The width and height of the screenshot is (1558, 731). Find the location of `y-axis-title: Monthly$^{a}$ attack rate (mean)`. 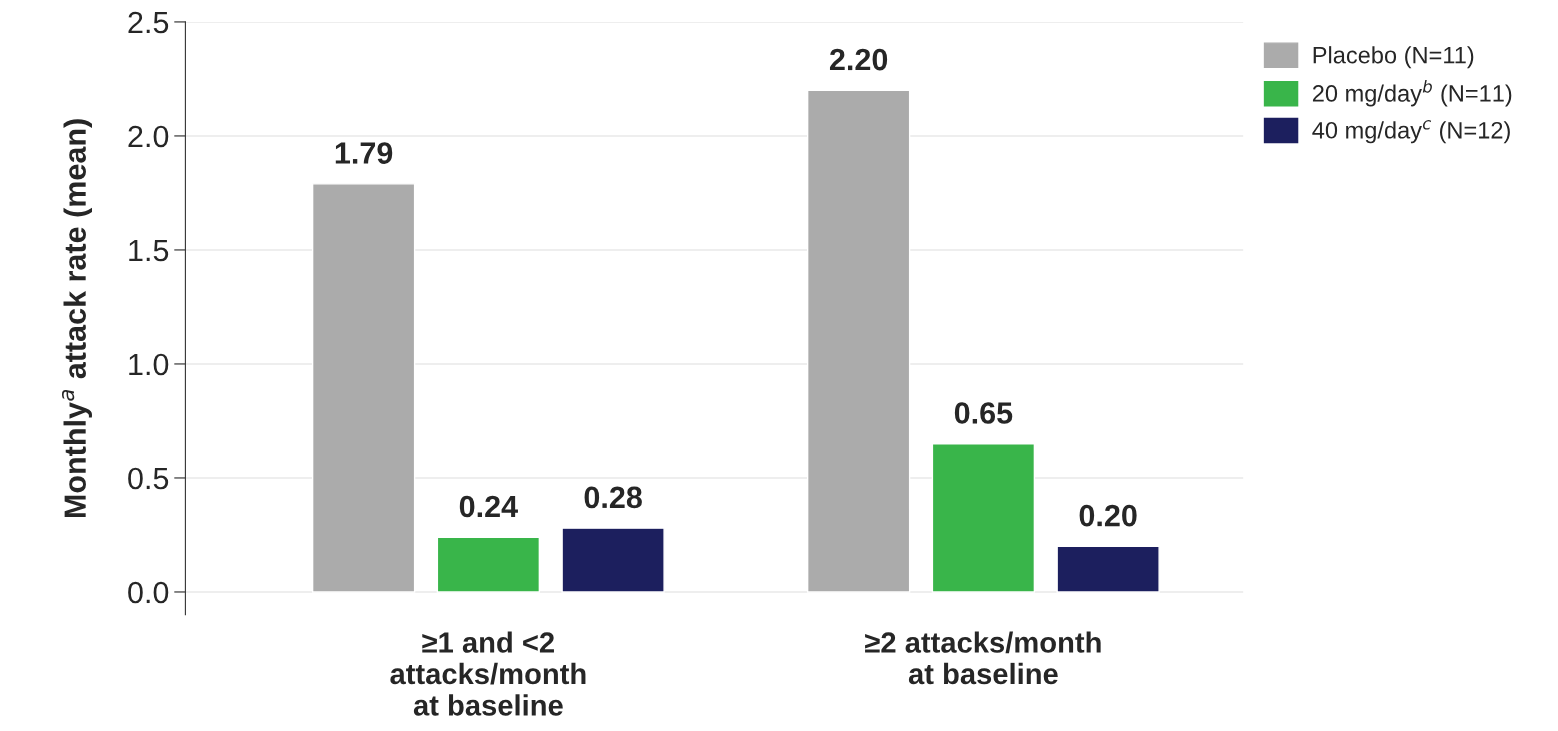

y-axis-title: Monthly$^{a}$ attack rate (mean) is located at coordinates (76, 318).